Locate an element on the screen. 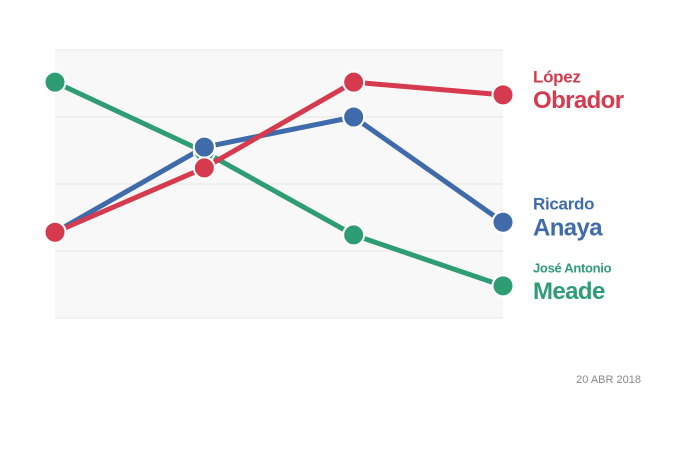 The image size is (682, 458). legend-label: José Antonio is located at coordinates (572, 267).